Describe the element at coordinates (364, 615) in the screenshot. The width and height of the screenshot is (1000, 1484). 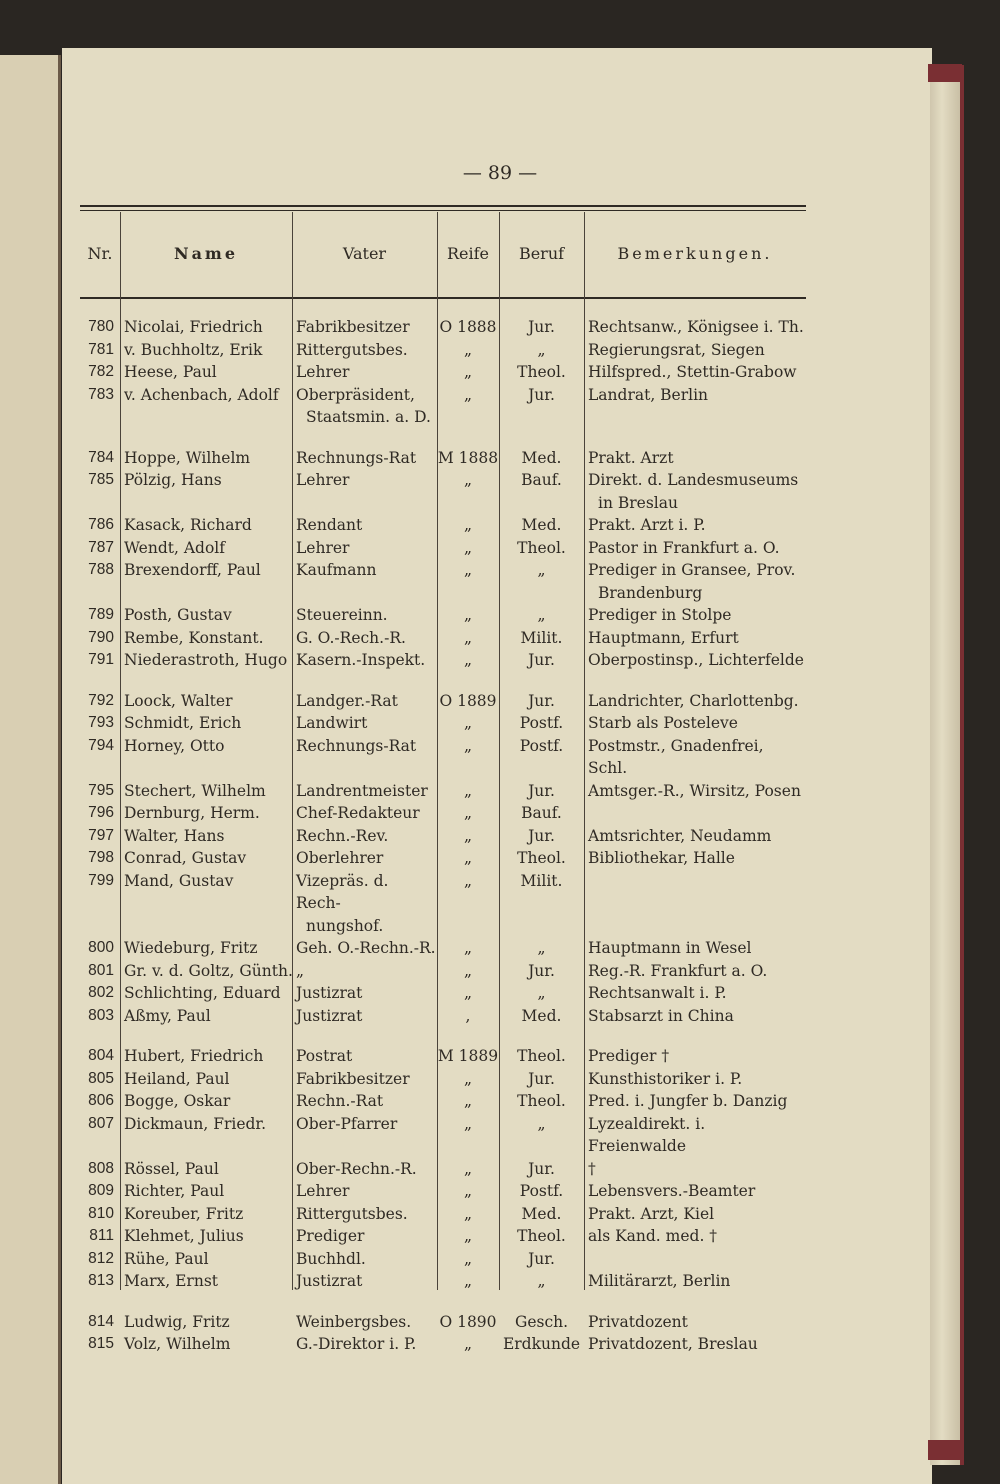
I see `father-occupation: Steuereinn.` at that location.